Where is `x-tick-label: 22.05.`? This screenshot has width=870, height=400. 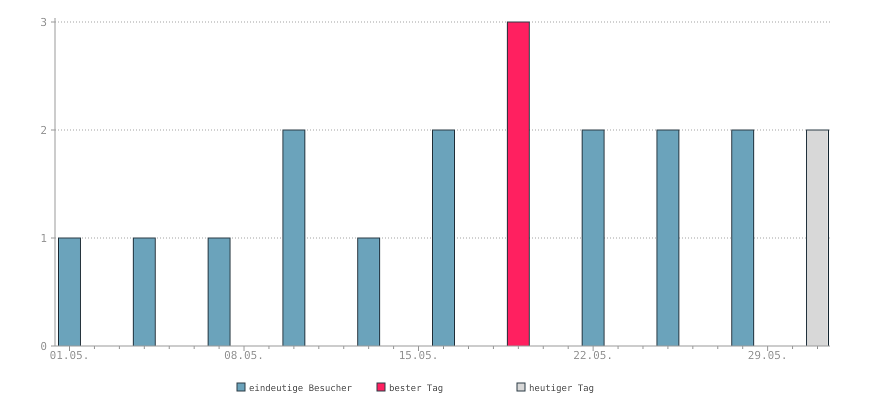 x-tick-label: 22.05. is located at coordinates (593, 355).